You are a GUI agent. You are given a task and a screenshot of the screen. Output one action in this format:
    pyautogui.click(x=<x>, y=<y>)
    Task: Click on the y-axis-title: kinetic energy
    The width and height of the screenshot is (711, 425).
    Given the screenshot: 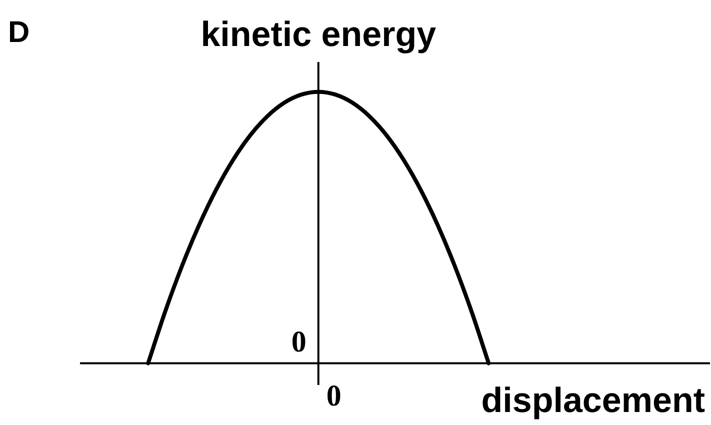 What is the action you would take?
    pyautogui.click(x=318, y=34)
    